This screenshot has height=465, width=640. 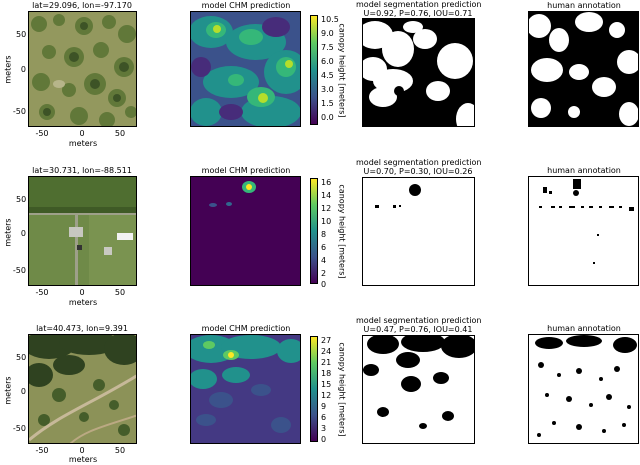 What do you see at coordinates (327, 89) in the screenshot?
I see `colorbar-tick: 3.0` at bounding box center [327, 89].